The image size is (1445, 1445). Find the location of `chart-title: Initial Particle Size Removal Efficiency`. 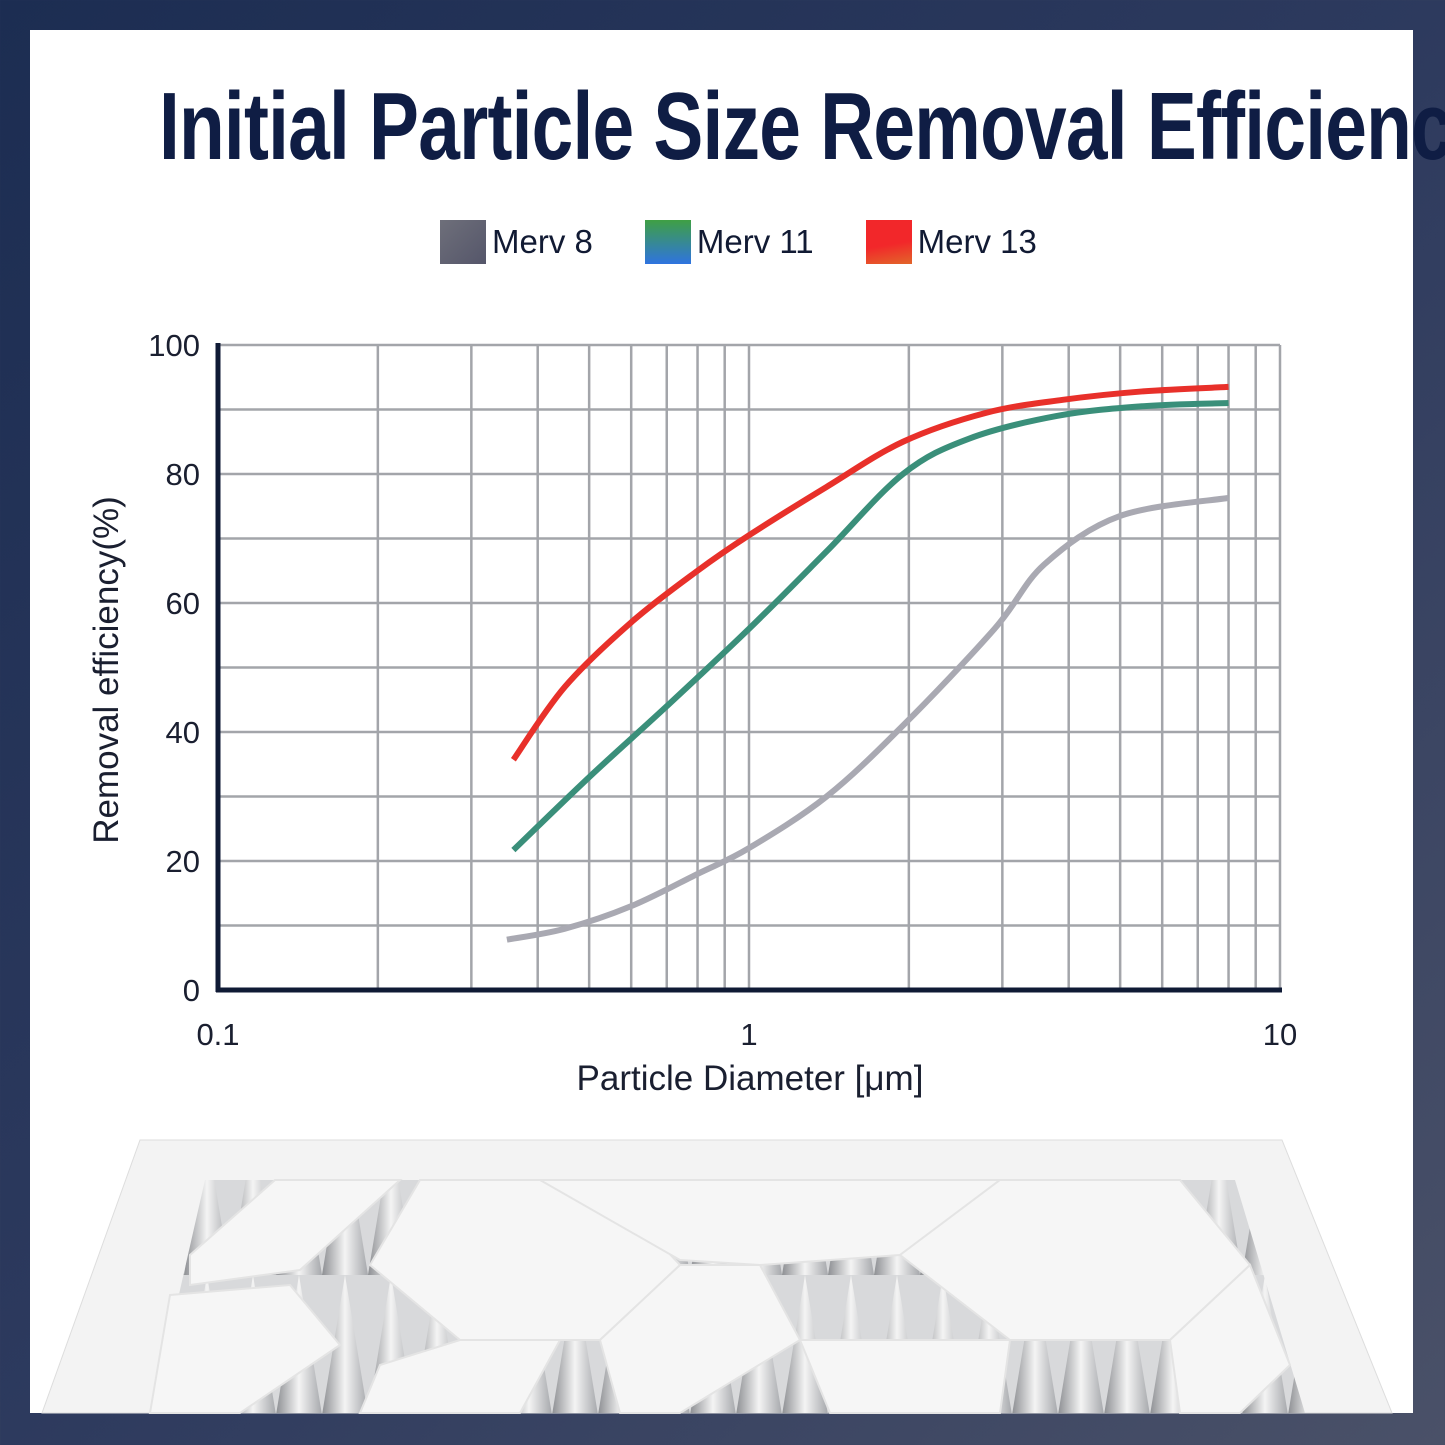

chart-title: Initial Particle Size Removal Efficiency is located at coordinates (801, 126).